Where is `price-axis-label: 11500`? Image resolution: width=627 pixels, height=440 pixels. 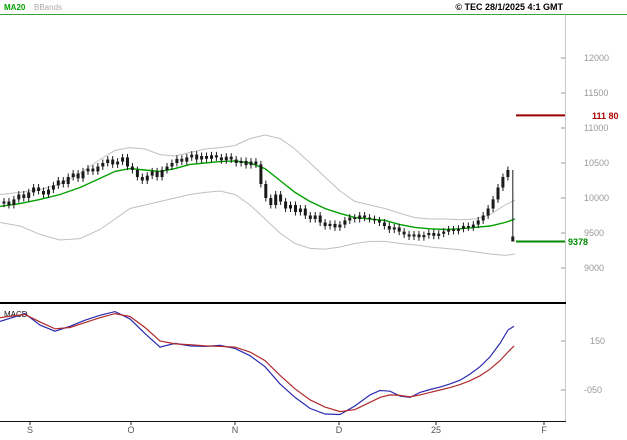 price-axis-label: 11500 is located at coordinates (596, 93).